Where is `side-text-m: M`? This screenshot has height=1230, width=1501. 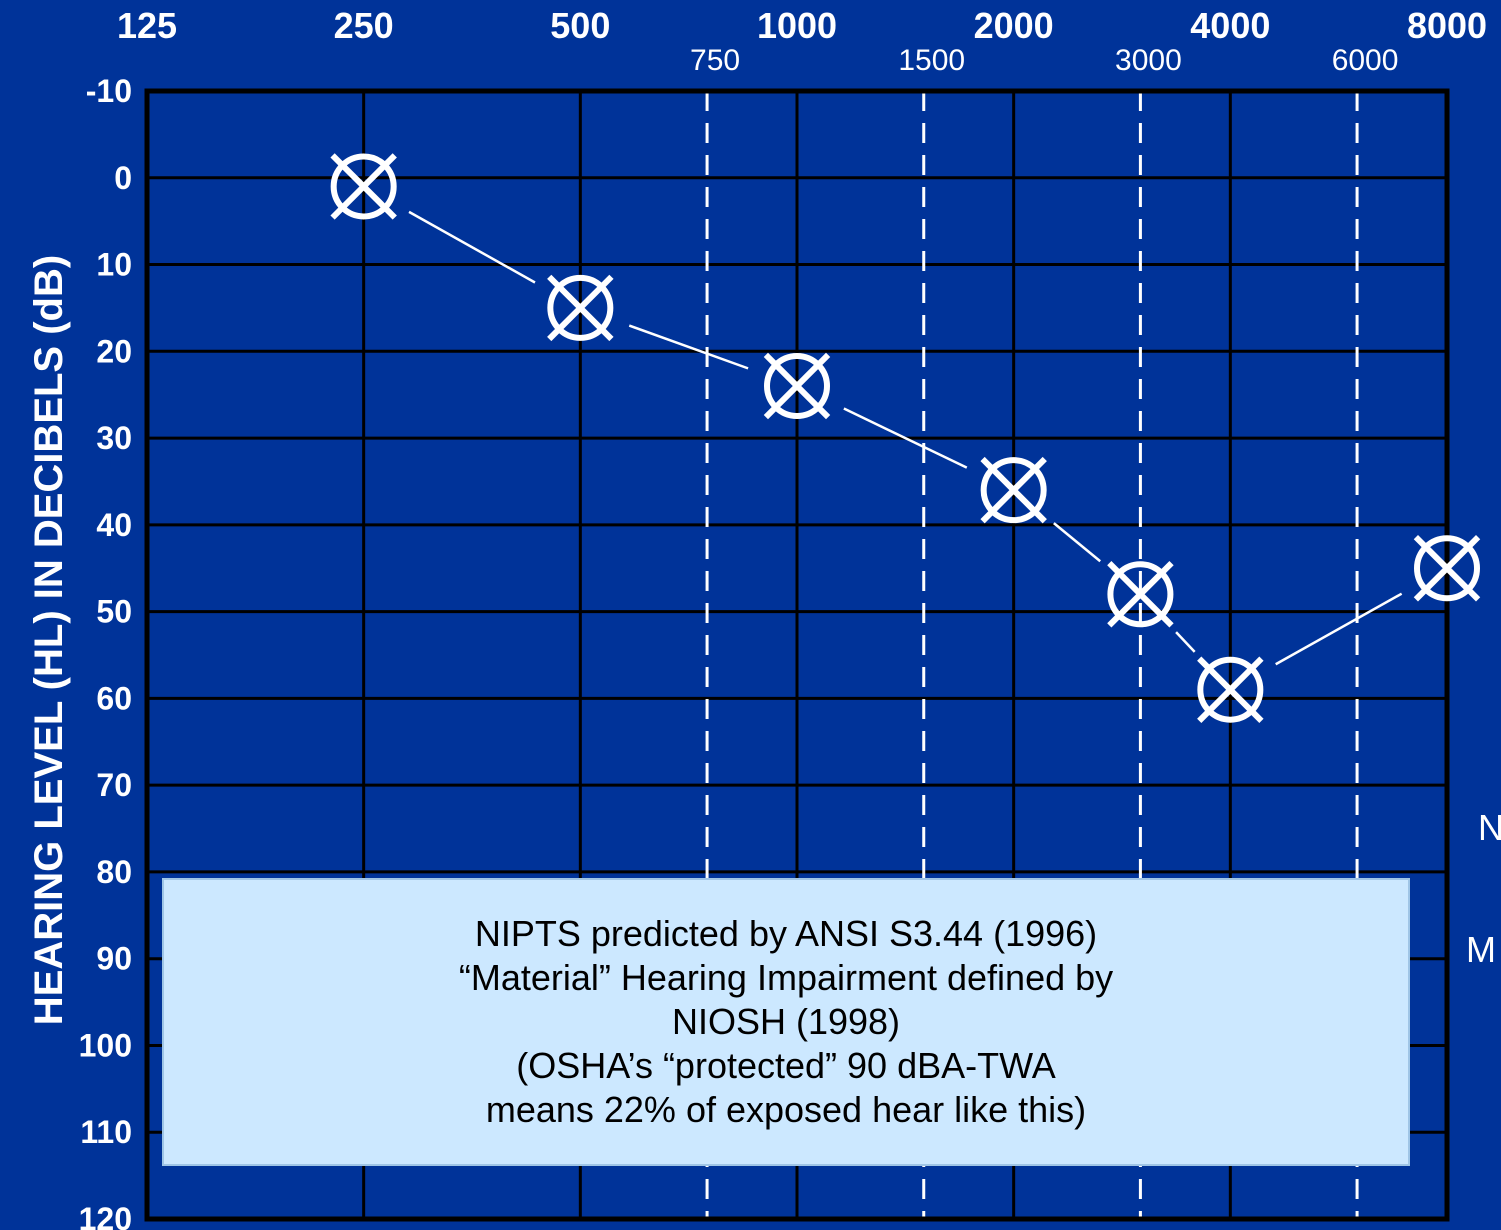
side-text-m: M is located at coordinates (1481, 949).